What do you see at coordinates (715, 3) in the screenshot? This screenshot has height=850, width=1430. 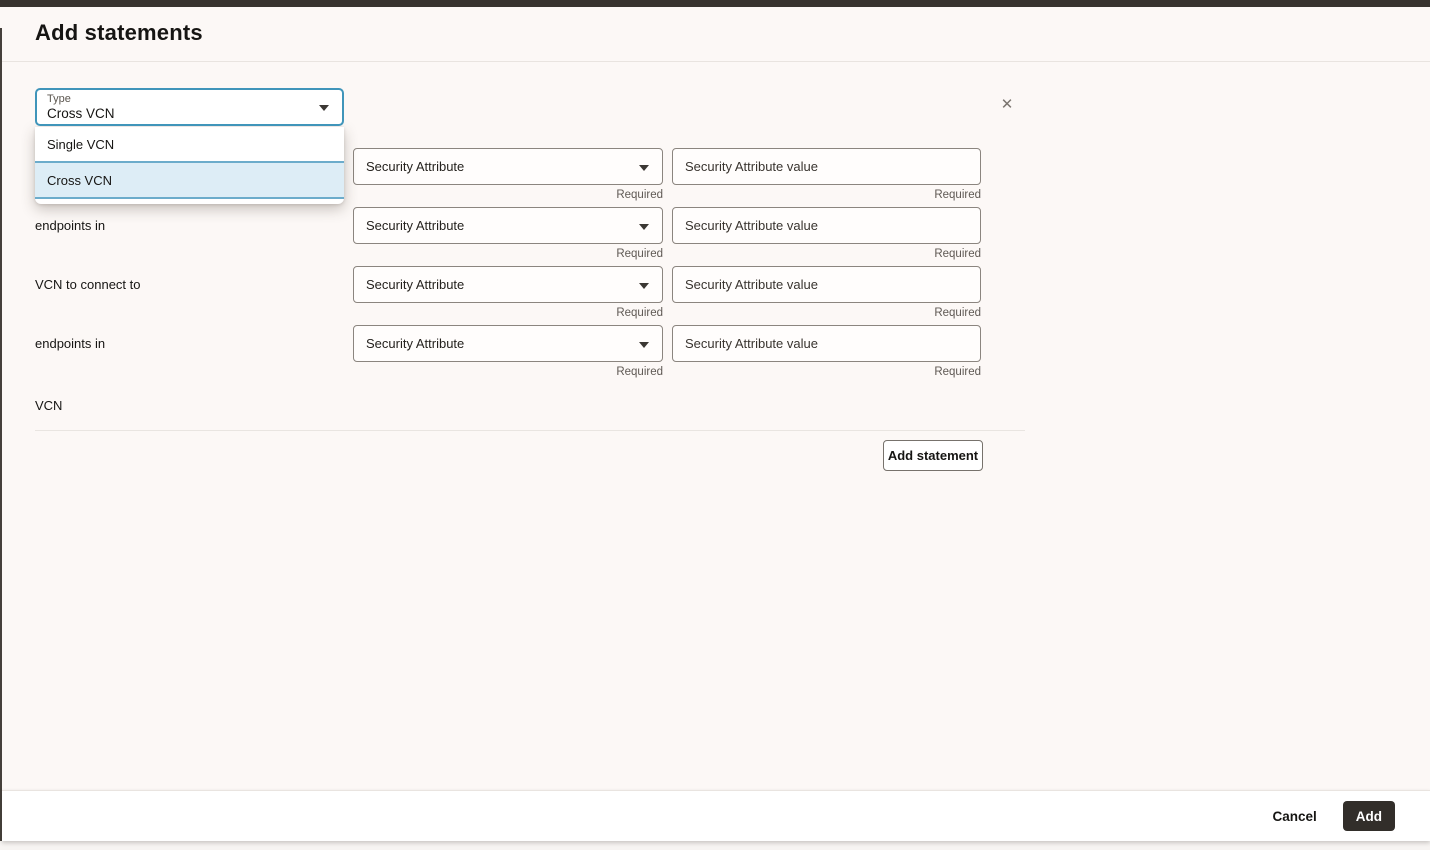 I see `top-bar` at bounding box center [715, 3].